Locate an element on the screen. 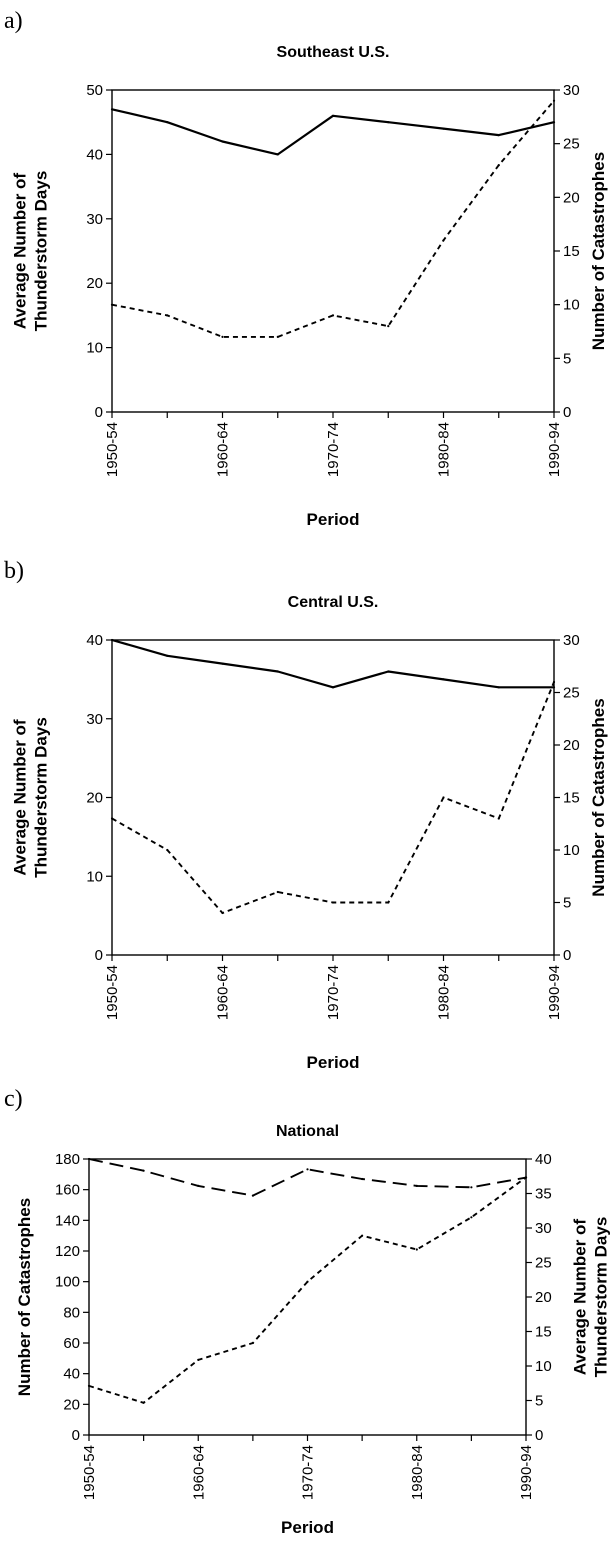  y-left-tick-label: 120 is located at coordinates (67, 1251).